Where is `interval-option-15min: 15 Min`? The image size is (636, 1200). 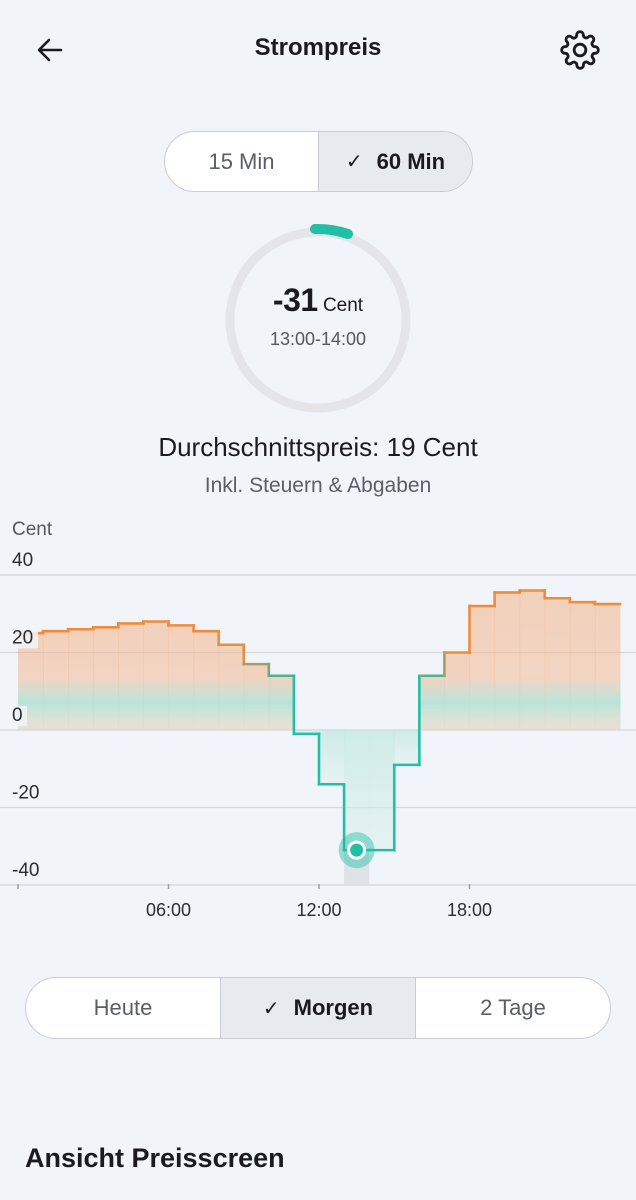
interval-option-15min: 15 Min is located at coordinates (241, 161).